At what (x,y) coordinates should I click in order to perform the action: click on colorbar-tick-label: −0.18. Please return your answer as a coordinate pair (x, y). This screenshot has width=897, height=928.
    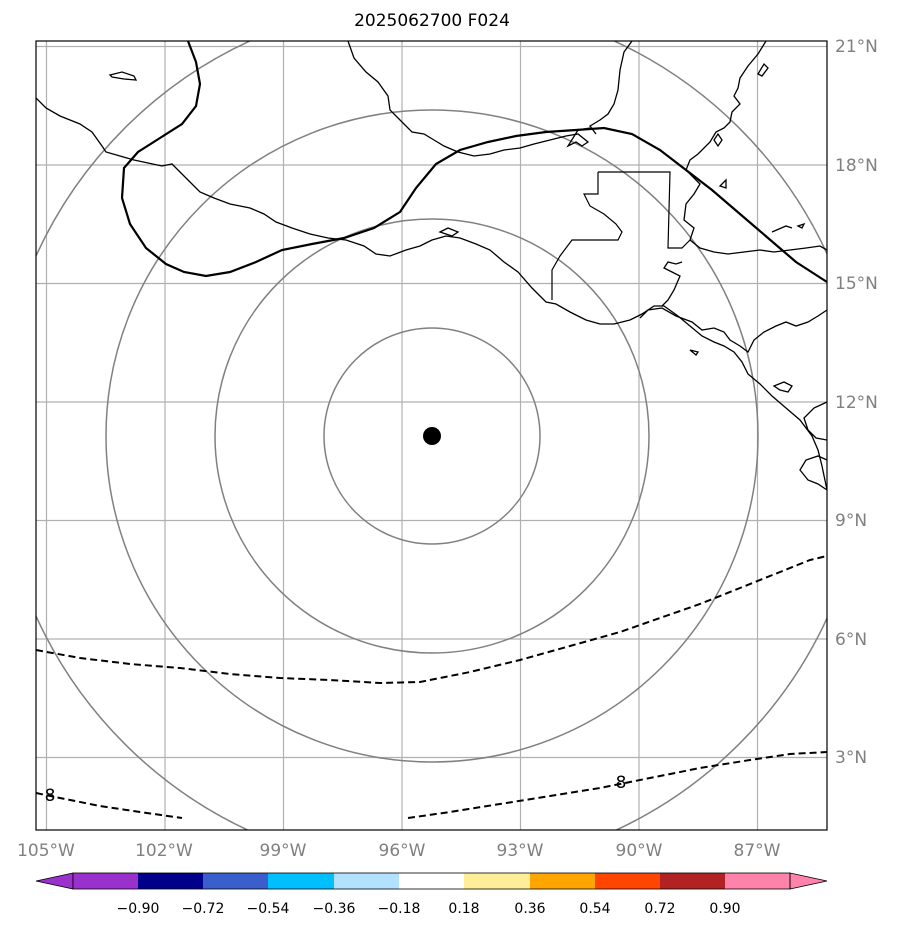
    Looking at the image, I should click on (399, 909).